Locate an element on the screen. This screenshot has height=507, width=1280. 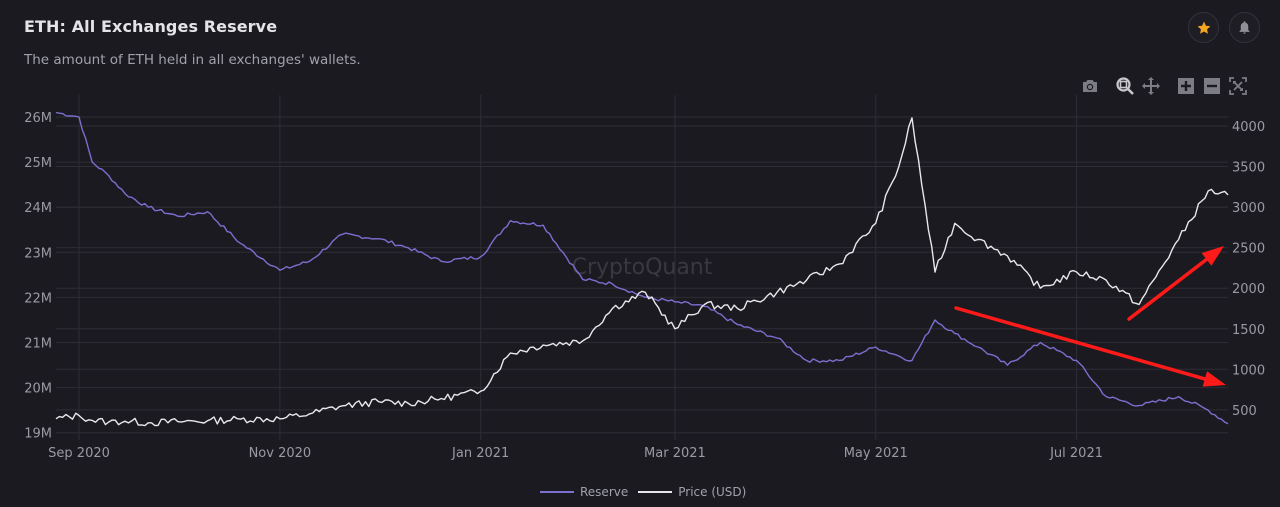
legend-swatch-reserve is located at coordinates (557, 492).